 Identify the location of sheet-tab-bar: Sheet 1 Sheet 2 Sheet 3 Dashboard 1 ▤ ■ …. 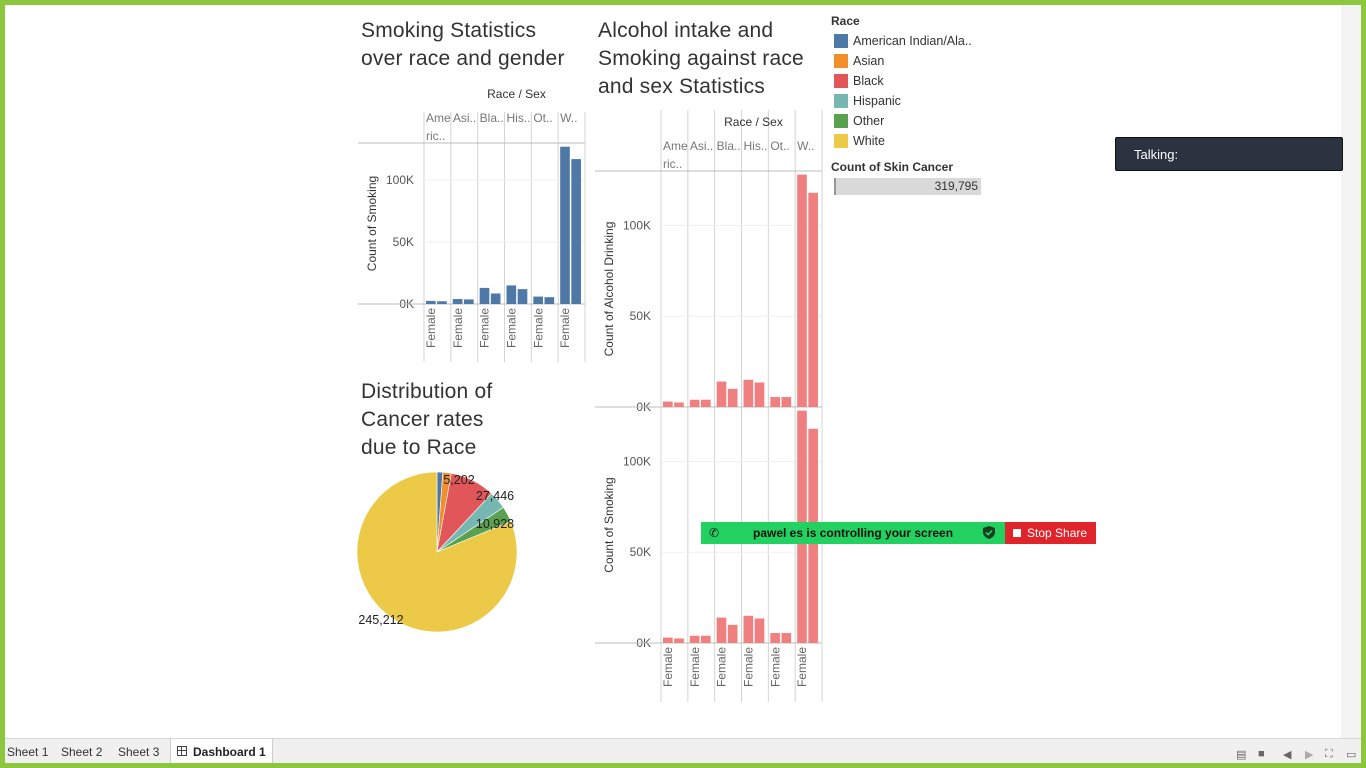
(683, 753).